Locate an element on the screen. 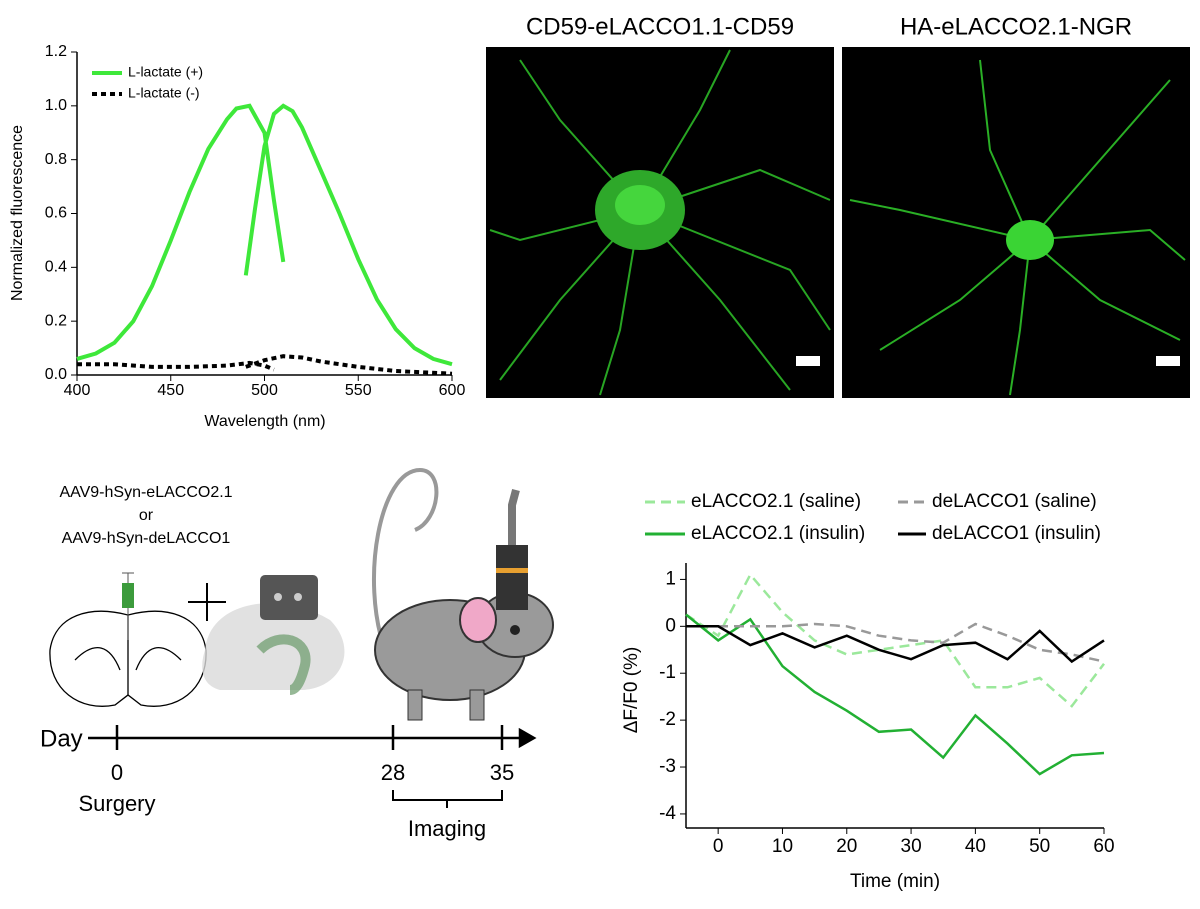 The image size is (1200, 909). x-tick-label: 40 is located at coordinates (975, 846).